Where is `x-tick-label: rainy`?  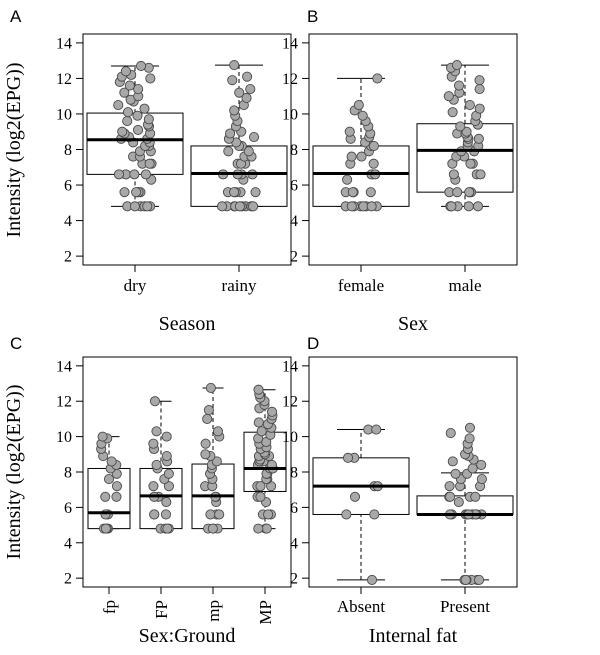 x-tick-label: rainy is located at coordinates (239, 285).